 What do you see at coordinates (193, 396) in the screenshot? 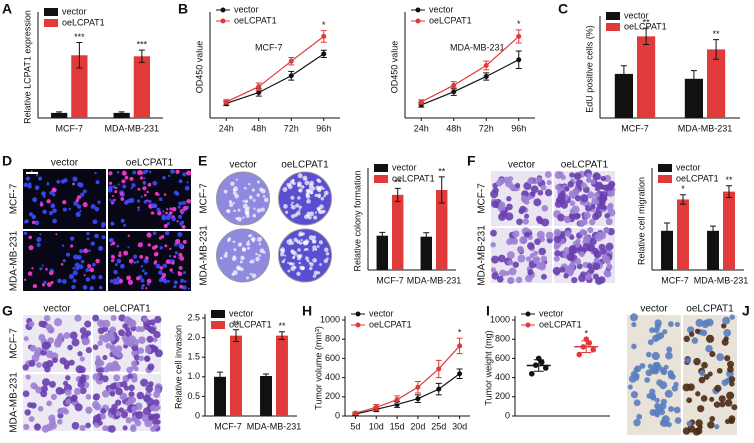
I see `y-tick-label: 0.5` at bounding box center [193, 396].